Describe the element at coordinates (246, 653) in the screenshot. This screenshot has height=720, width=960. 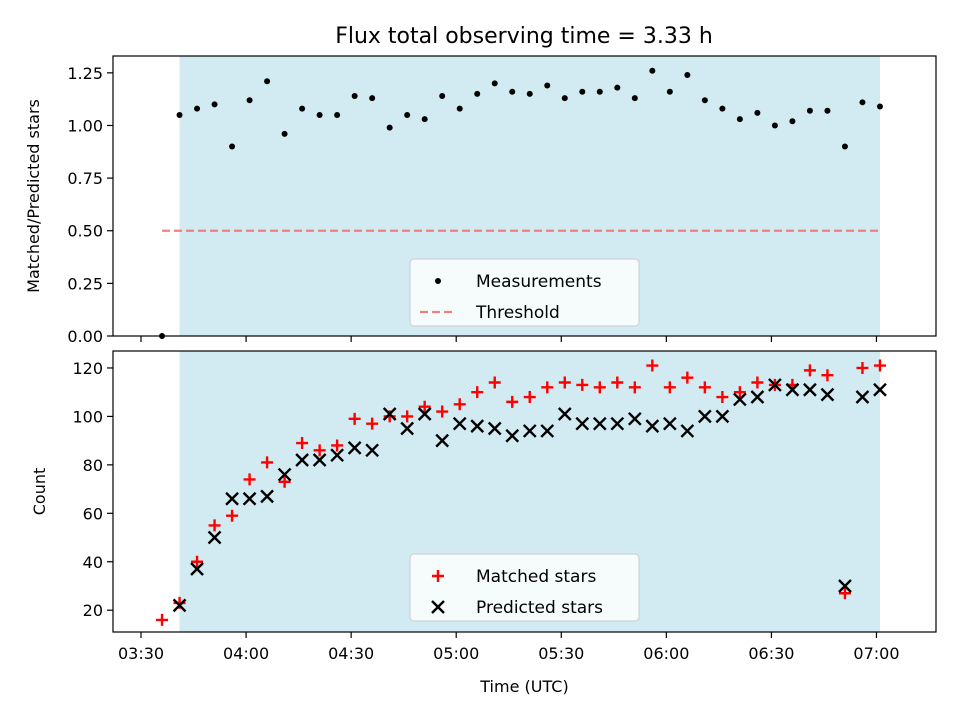
I see `bottom-x-tick-label: 04:00` at that location.